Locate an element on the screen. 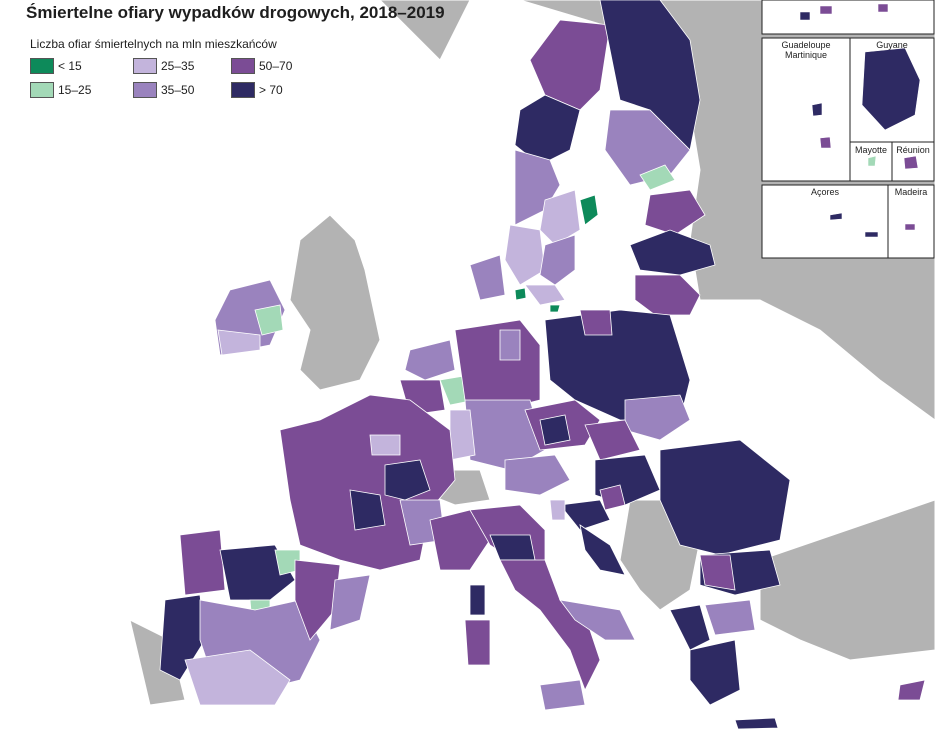 The height and width of the screenshot is (729, 935). inset-label-guadeloupe-martinique: Guadeloupe Martinique is located at coordinates (806, 50).